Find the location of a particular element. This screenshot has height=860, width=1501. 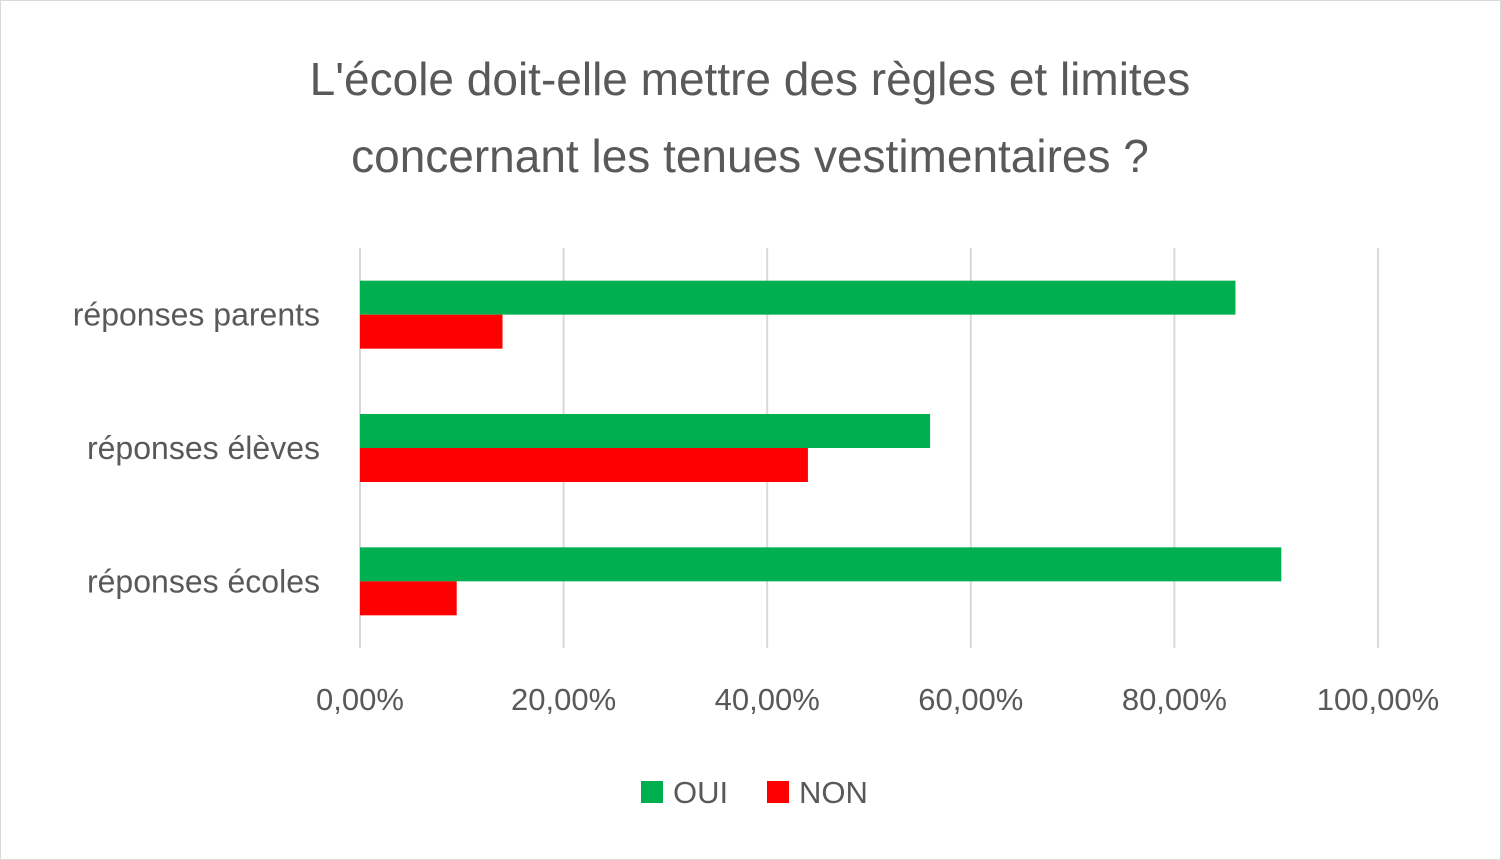

category-label: réponses écoles is located at coordinates (203, 581).